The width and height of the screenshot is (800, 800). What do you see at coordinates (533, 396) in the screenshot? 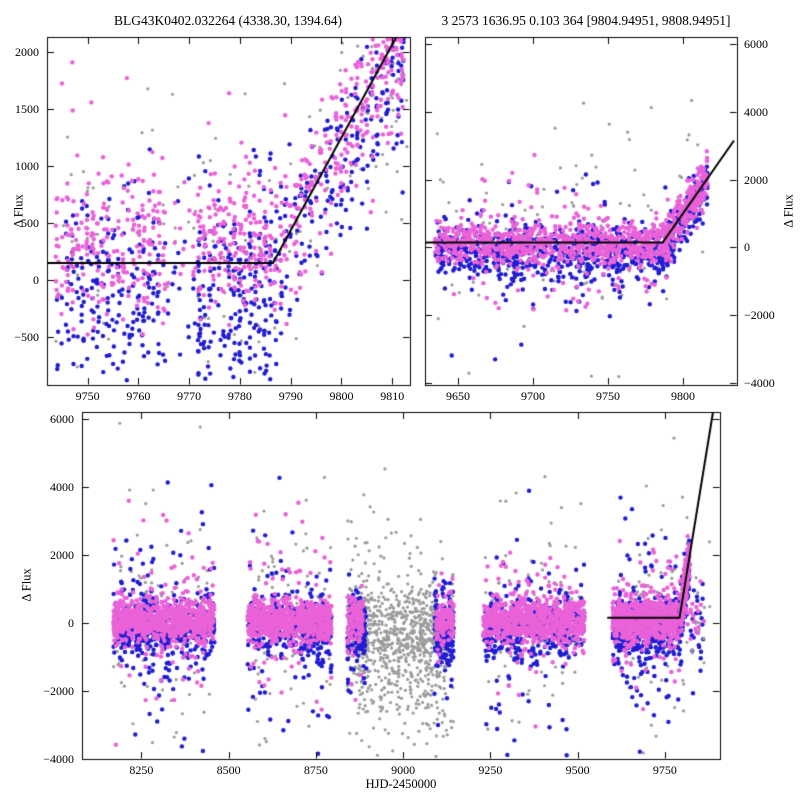
I see `x-tick-label: 9700` at bounding box center [533, 396].